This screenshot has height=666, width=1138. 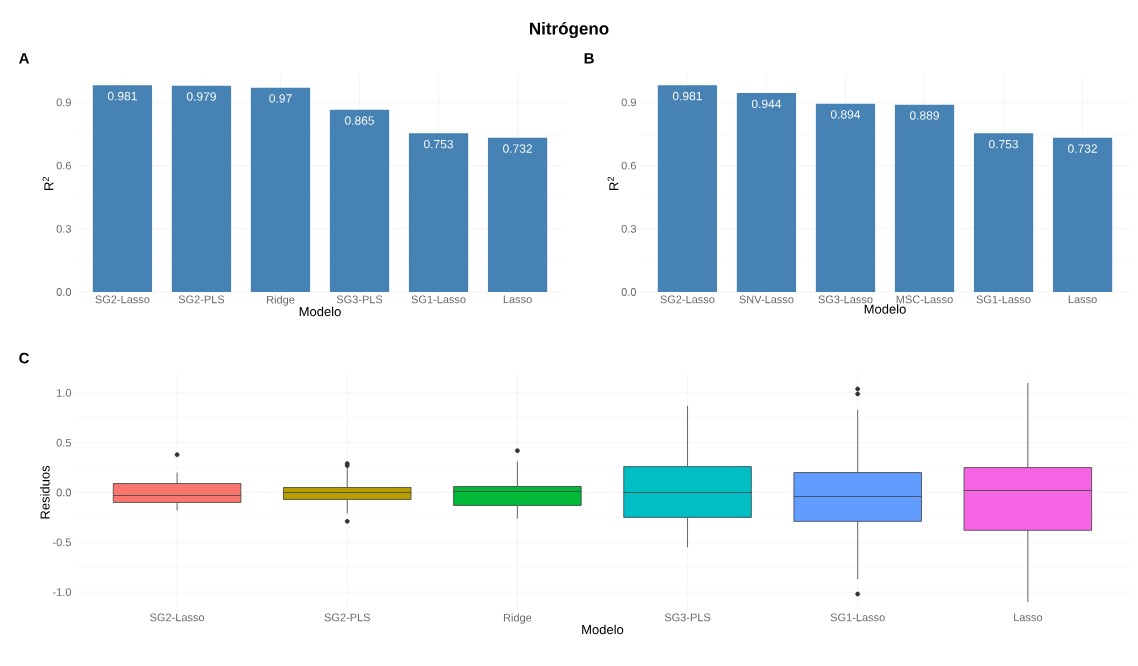 What do you see at coordinates (62, 542) in the screenshot?
I see `y-tick-label: -0.5` at bounding box center [62, 542].